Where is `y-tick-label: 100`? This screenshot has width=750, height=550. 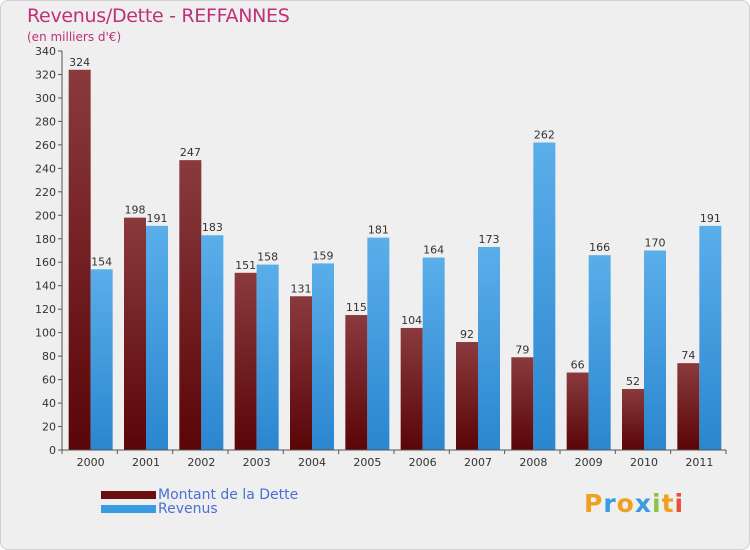
y-tick-label: 100 is located at coordinates (45, 333).